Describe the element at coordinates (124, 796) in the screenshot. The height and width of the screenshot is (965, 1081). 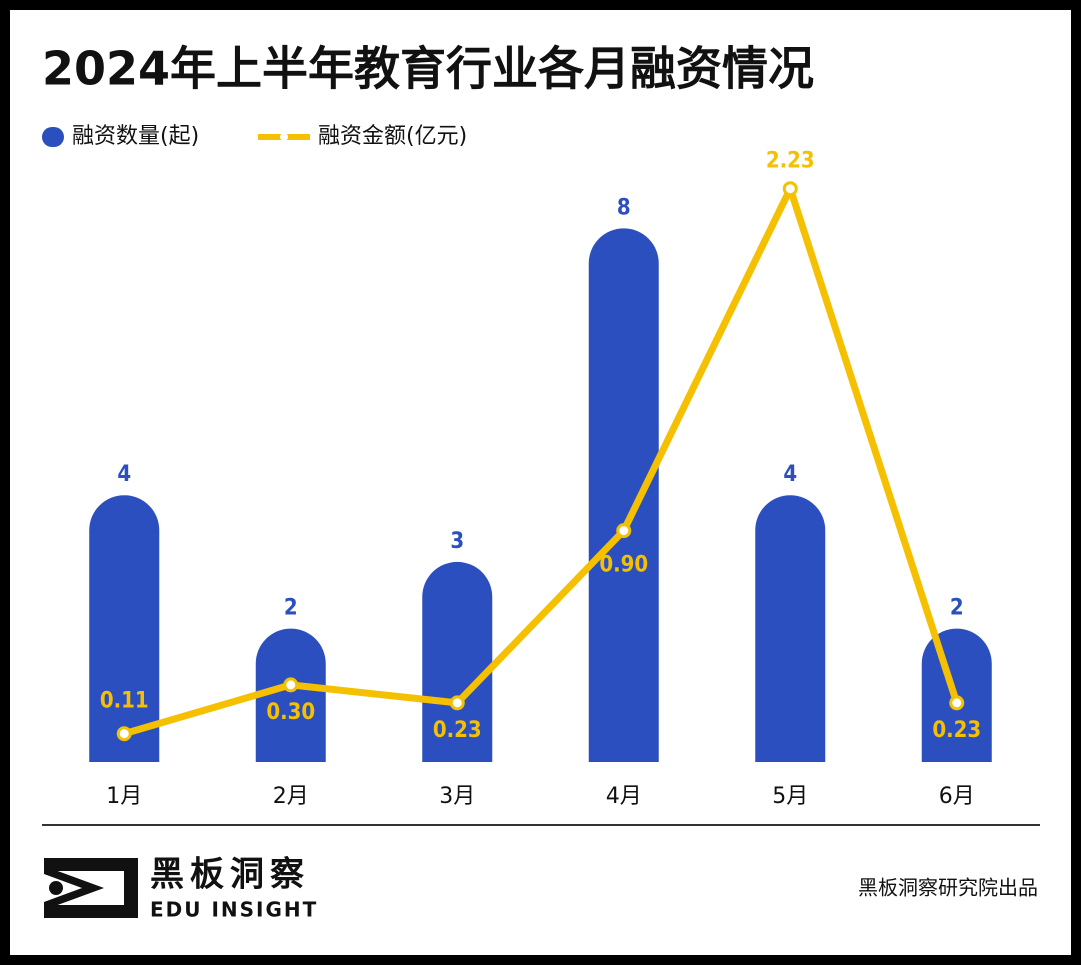
I see `x-tick-label: 1月` at that location.